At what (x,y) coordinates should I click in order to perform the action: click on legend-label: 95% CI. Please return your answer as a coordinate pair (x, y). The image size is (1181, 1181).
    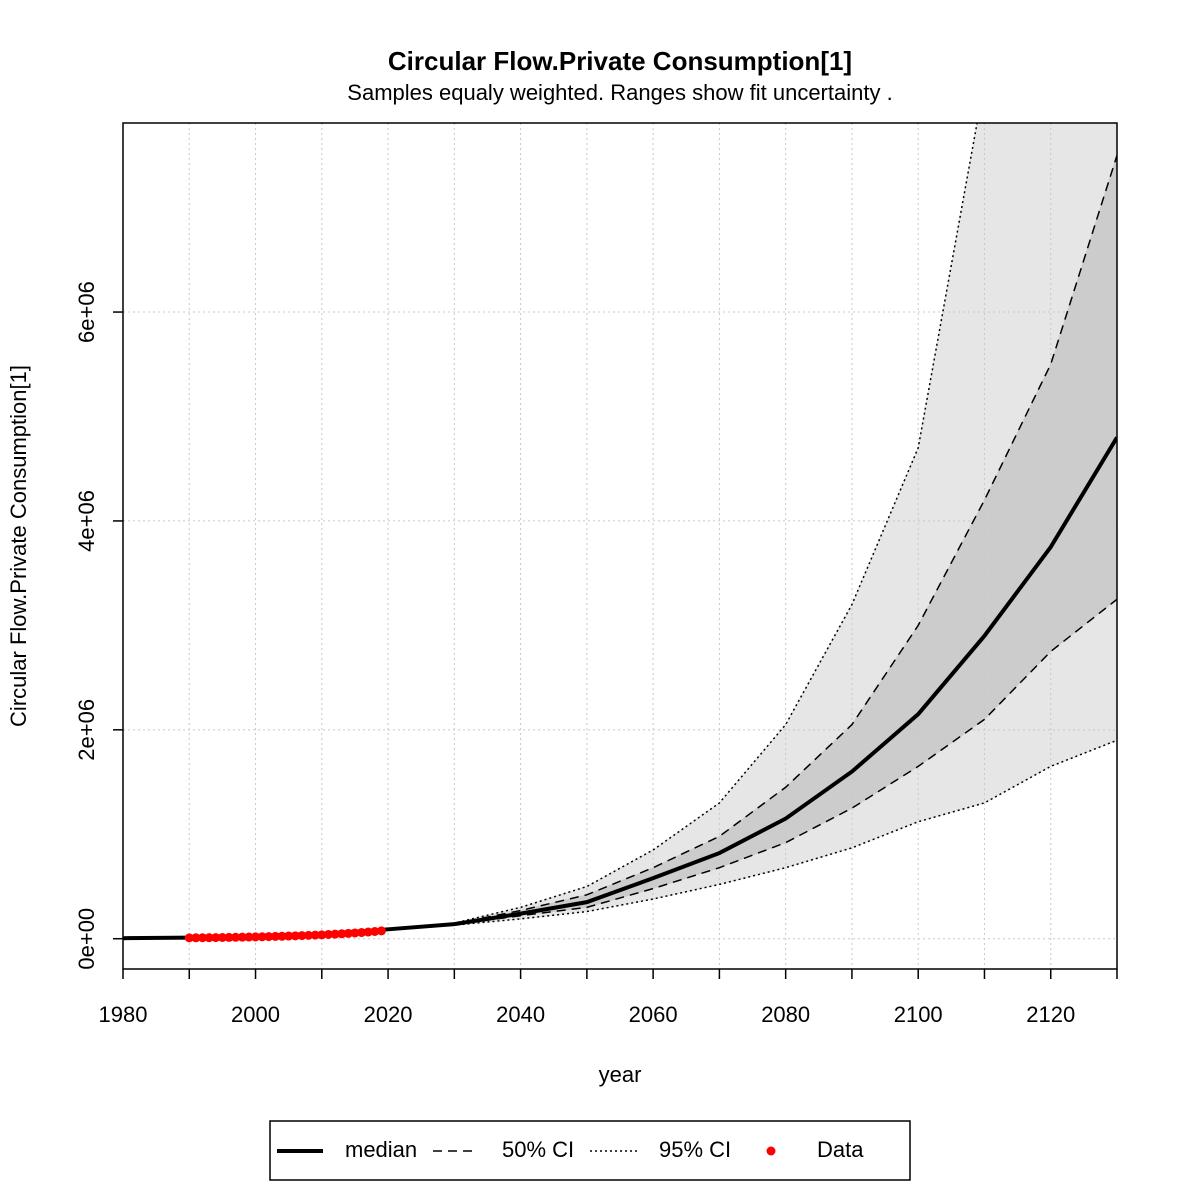
    Looking at the image, I should click on (695, 1149).